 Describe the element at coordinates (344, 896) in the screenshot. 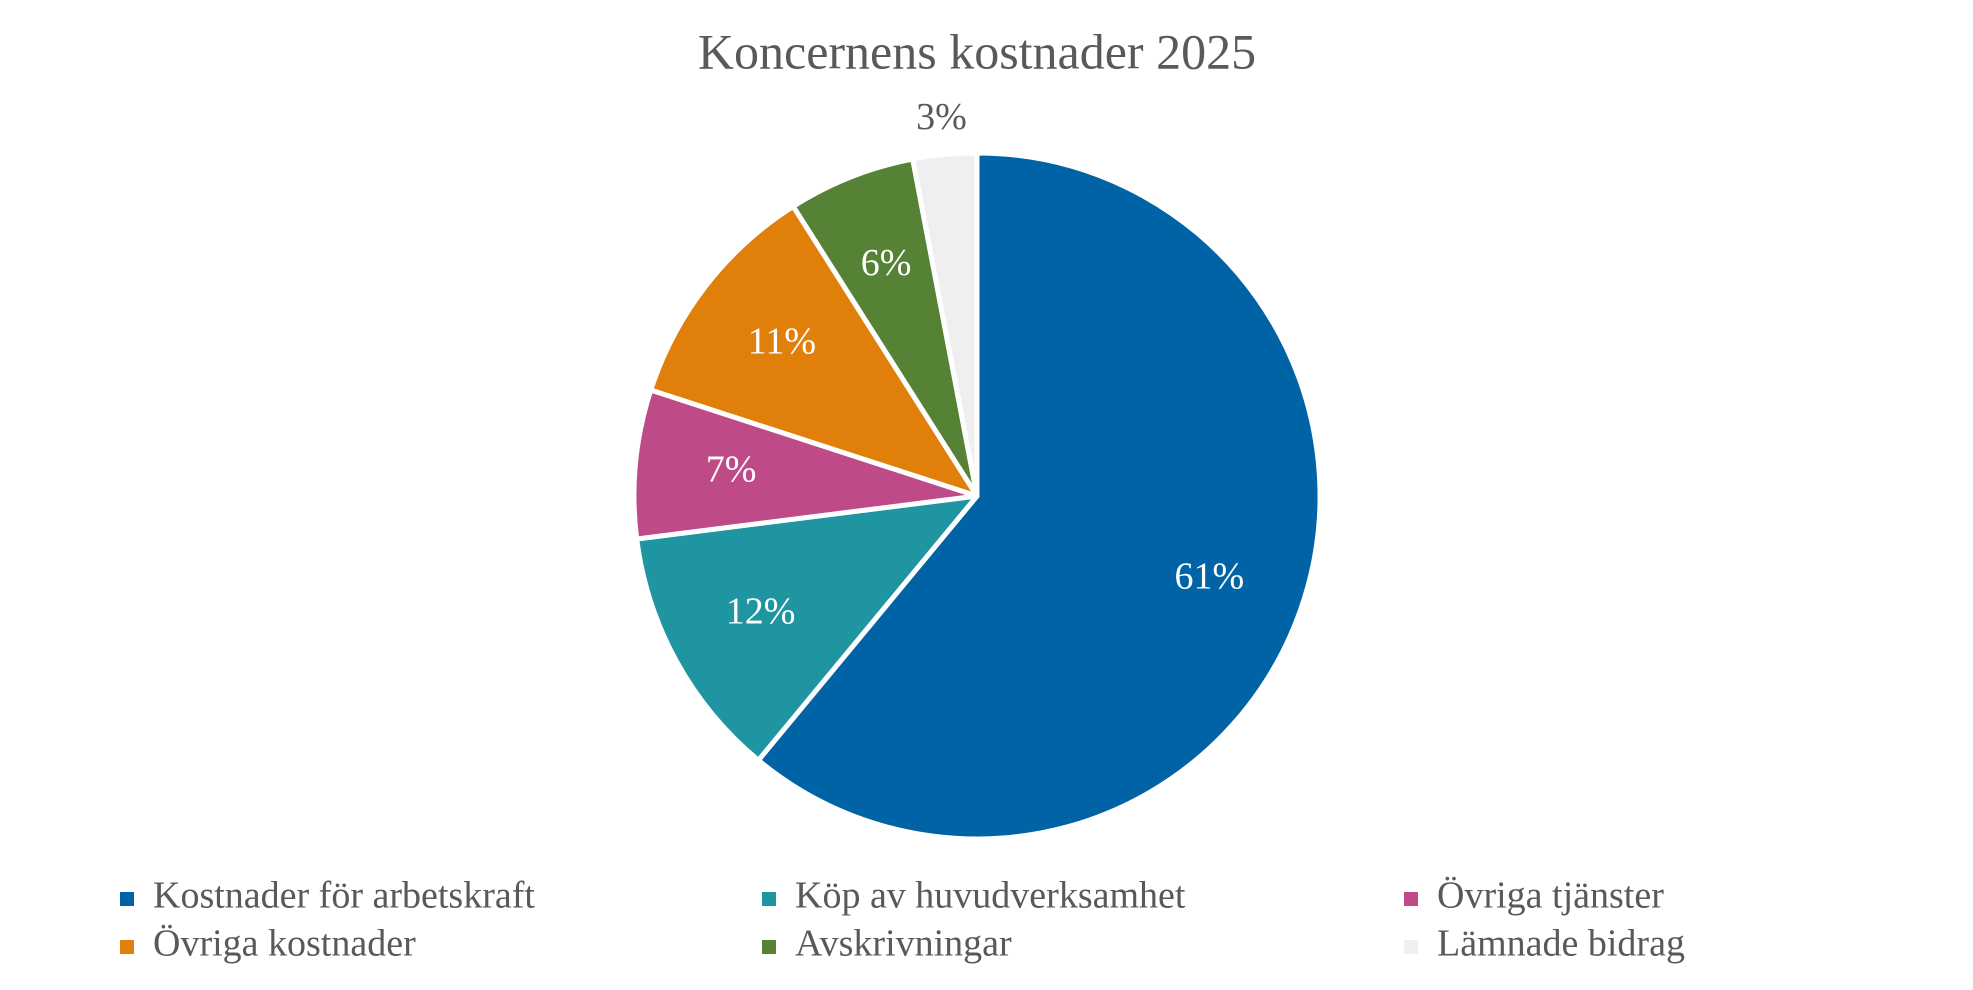

I see `legend-label: Kostnader för arbetskraft` at that location.